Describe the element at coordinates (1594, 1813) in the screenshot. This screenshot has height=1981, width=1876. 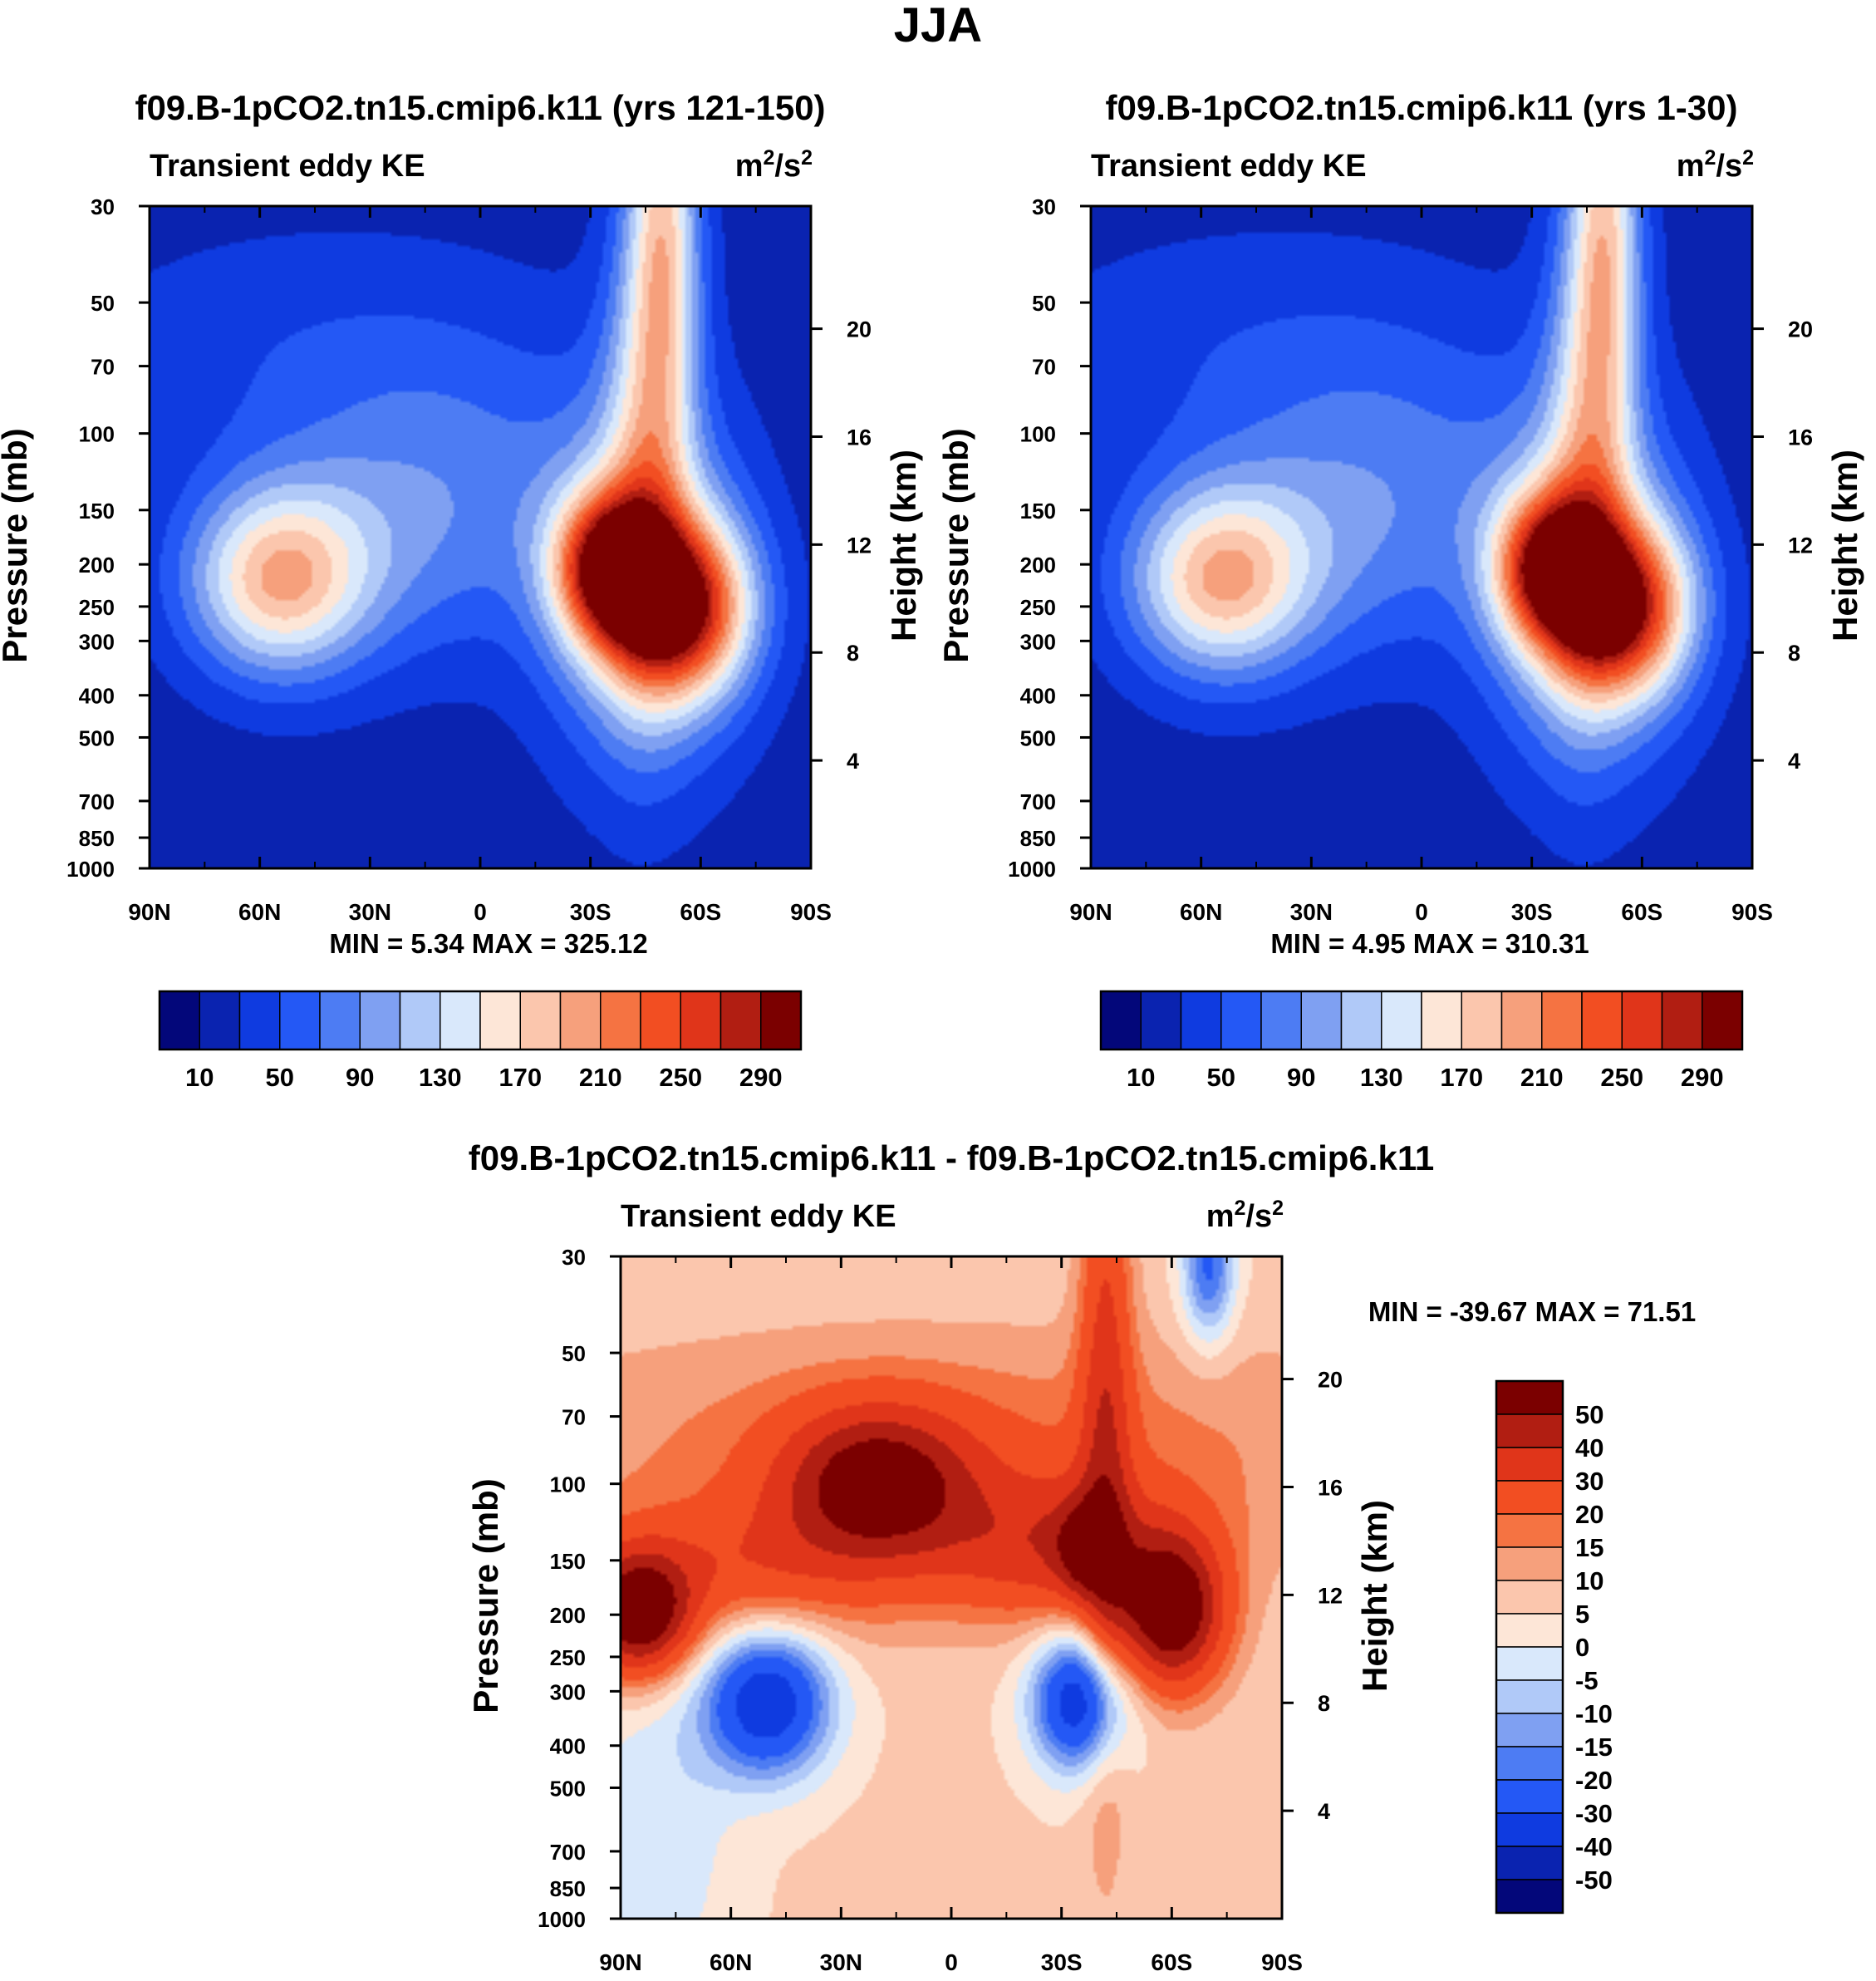
I see `colorbar-label: -30` at that location.